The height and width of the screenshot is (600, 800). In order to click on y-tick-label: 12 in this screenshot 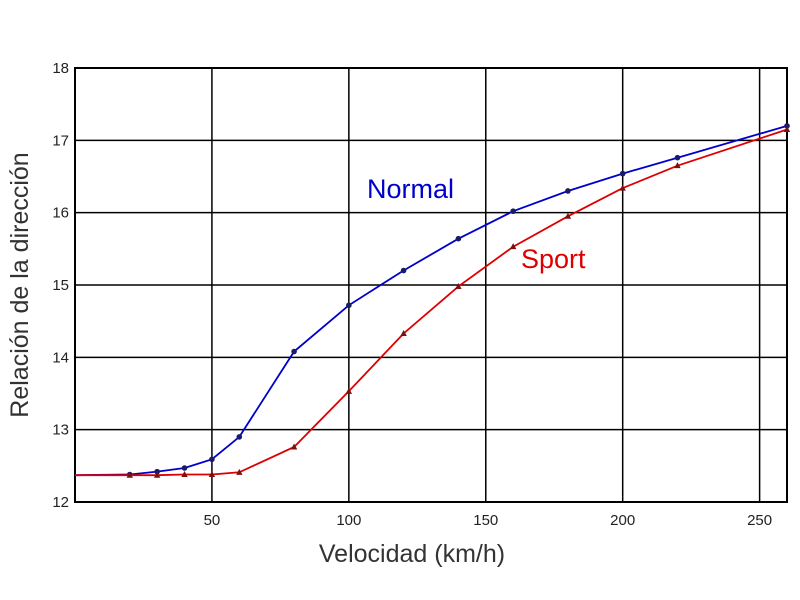, I will do `click(60, 502)`.